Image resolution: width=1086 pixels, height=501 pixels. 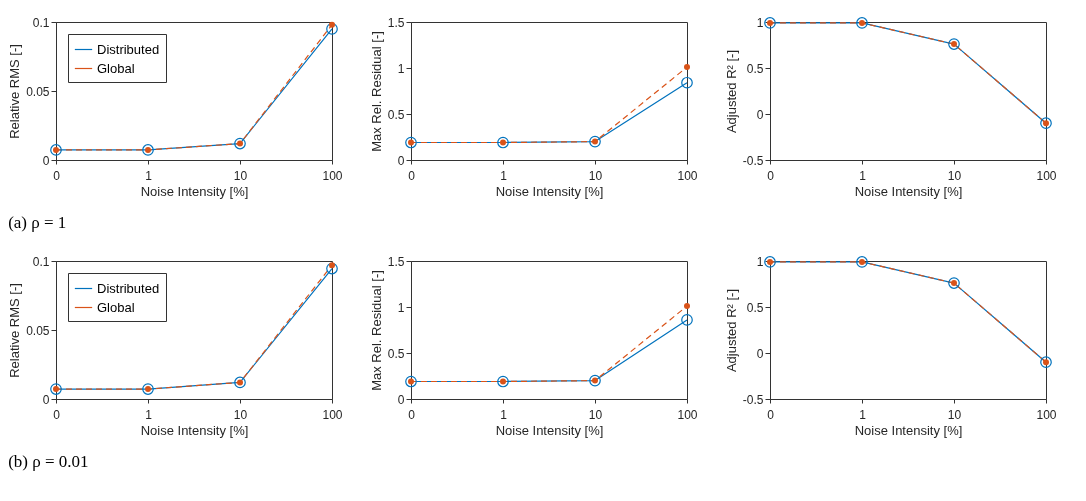 I want to click on text: (b) ρ = 0.01, so click(x=48, y=461).